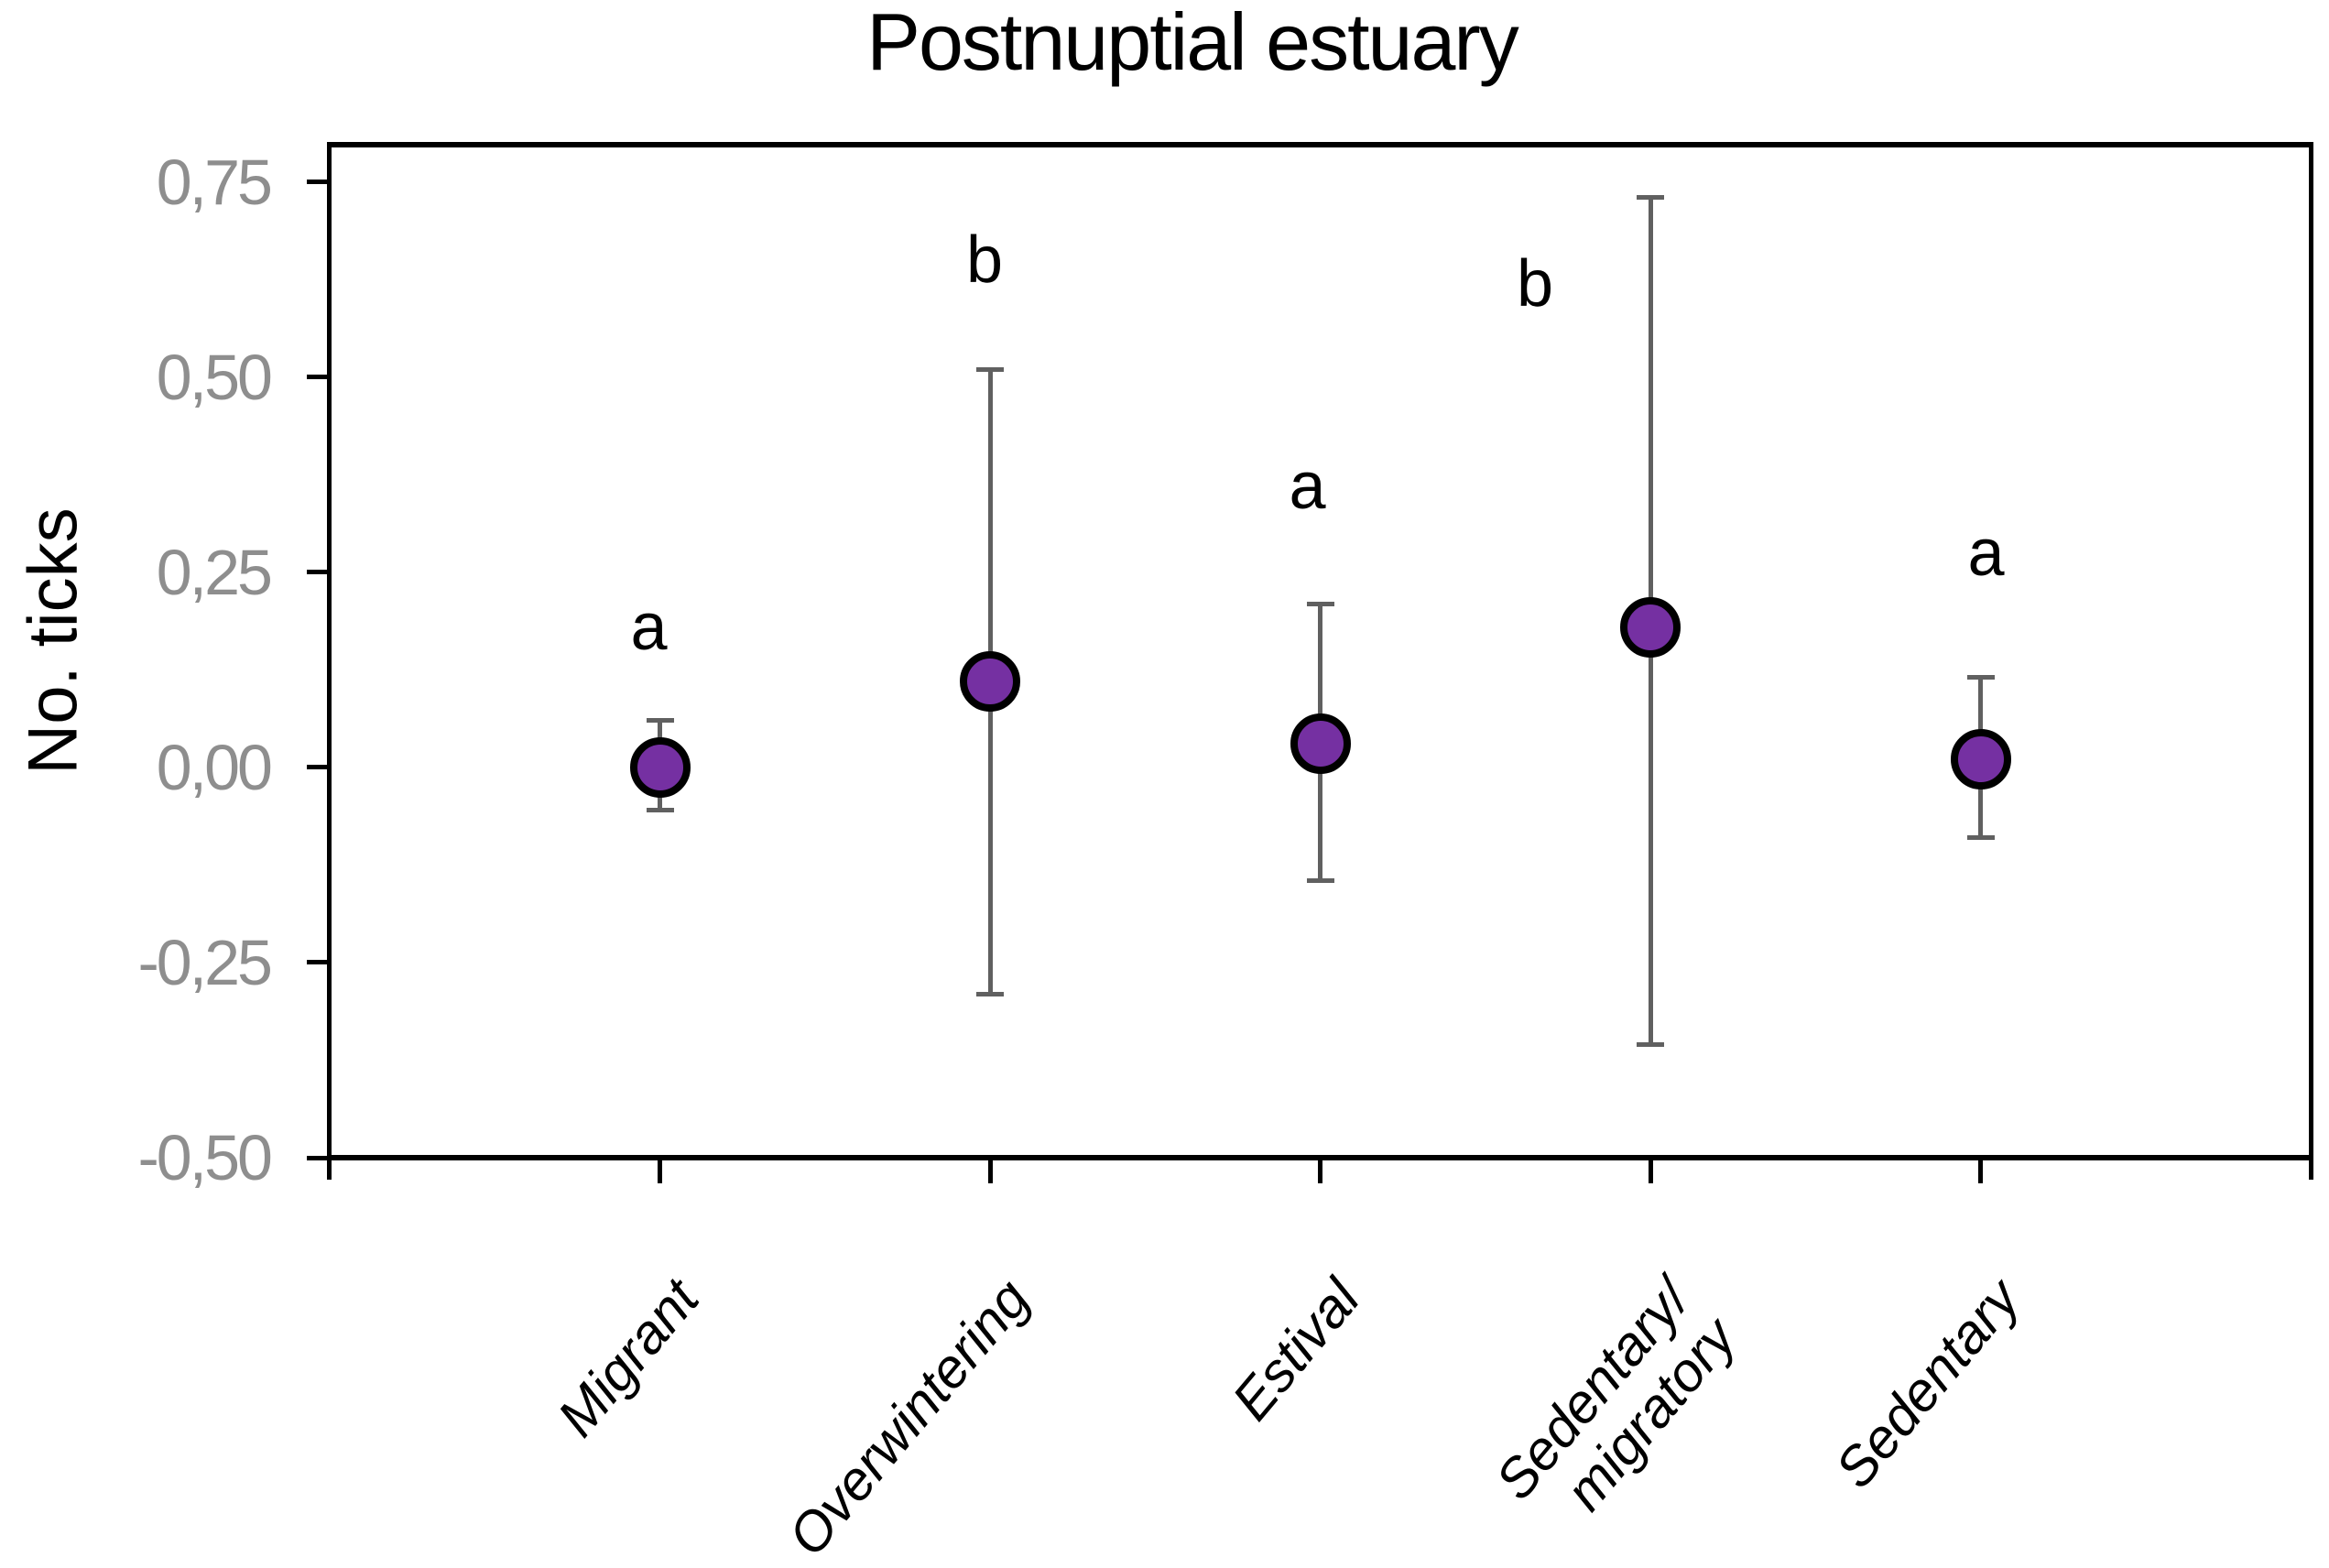 Image resolution: width=2329 pixels, height=1568 pixels. What do you see at coordinates (2311, 662) in the screenshot?
I see `plot-border-right` at bounding box center [2311, 662].